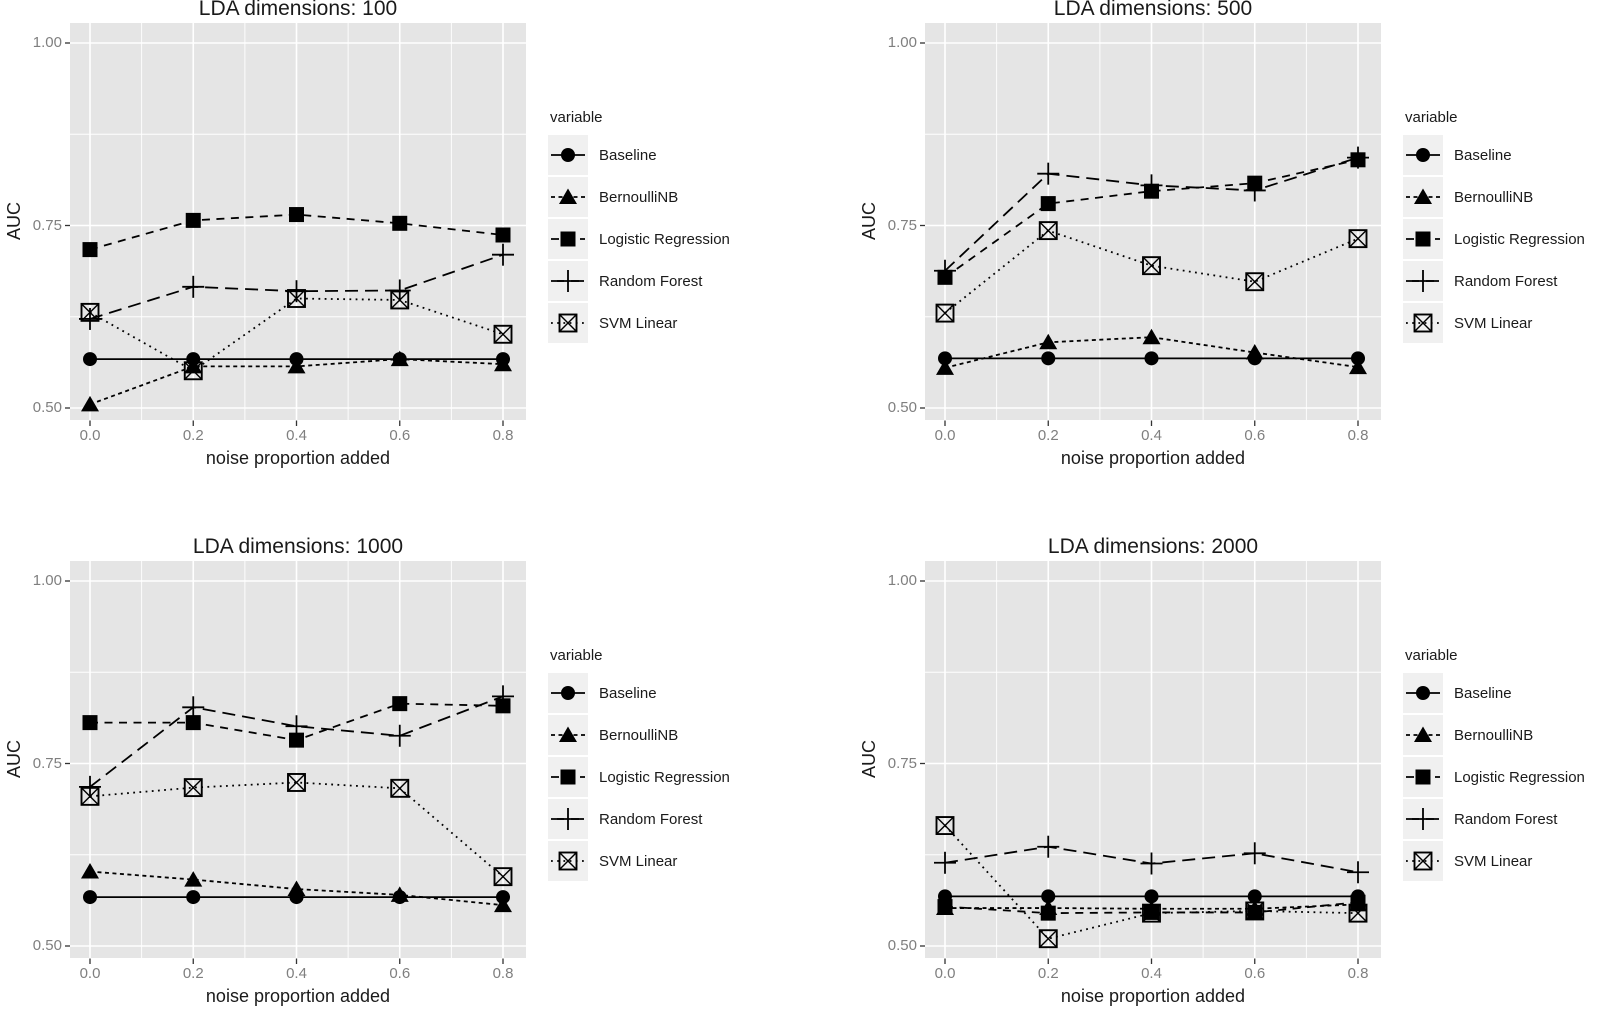 The image size is (1610, 1013). Describe the element at coordinates (902, 225) in the screenshot. I see `y-tick-label: 0.75` at that location.